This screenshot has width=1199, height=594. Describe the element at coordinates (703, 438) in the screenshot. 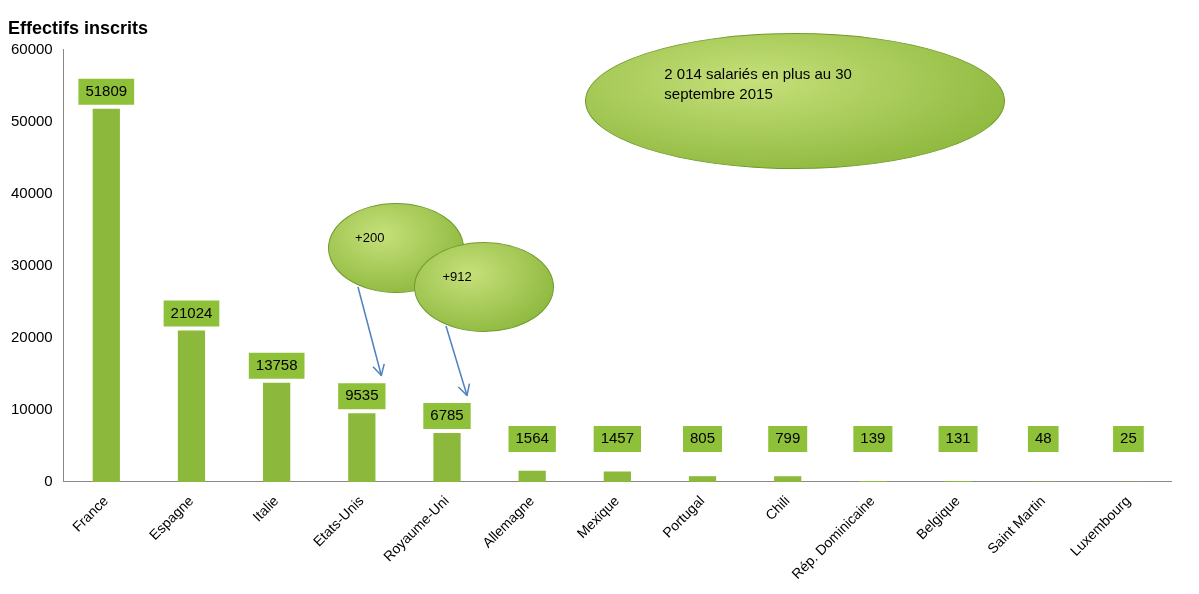

I see `data-label: 805` at that location.